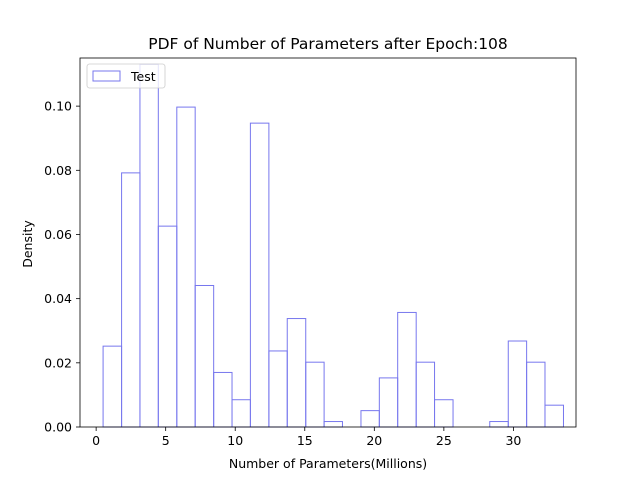 The image size is (640, 480). I want to click on legend-entry-label: Test, so click(143, 76).